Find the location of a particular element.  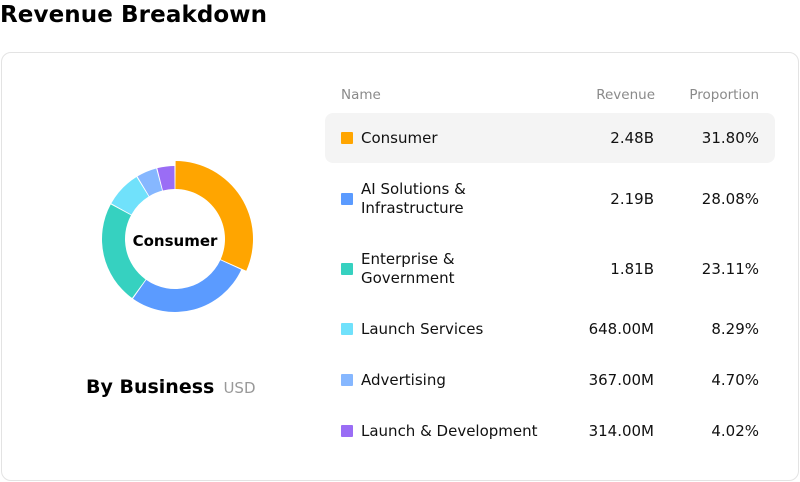

row-name: Enterprise & Government is located at coordinates (408, 269).